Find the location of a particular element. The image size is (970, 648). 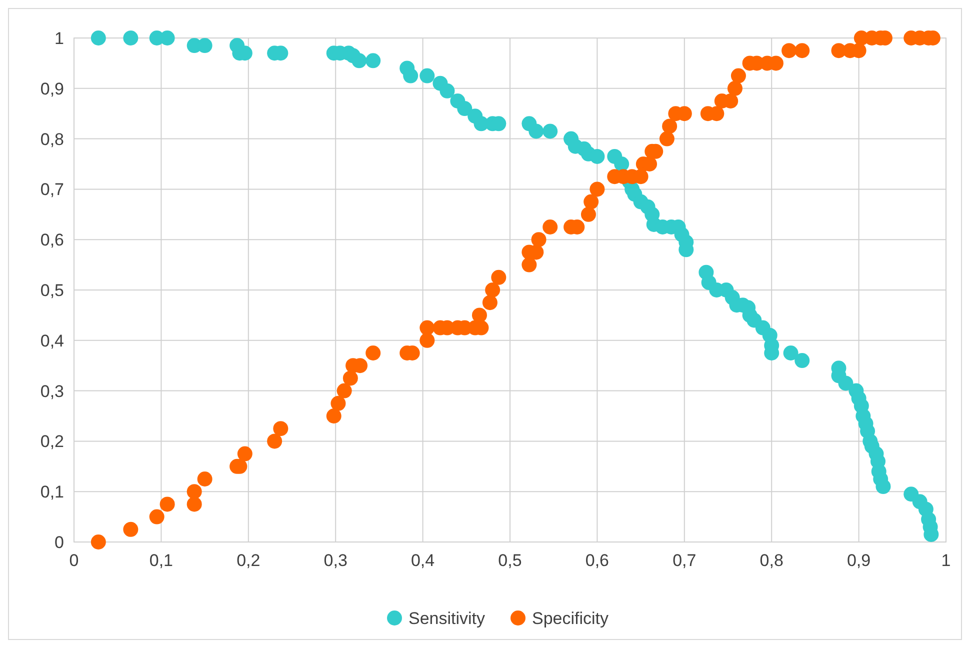

x-tick-label: 0,2 is located at coordinates (248, 560).